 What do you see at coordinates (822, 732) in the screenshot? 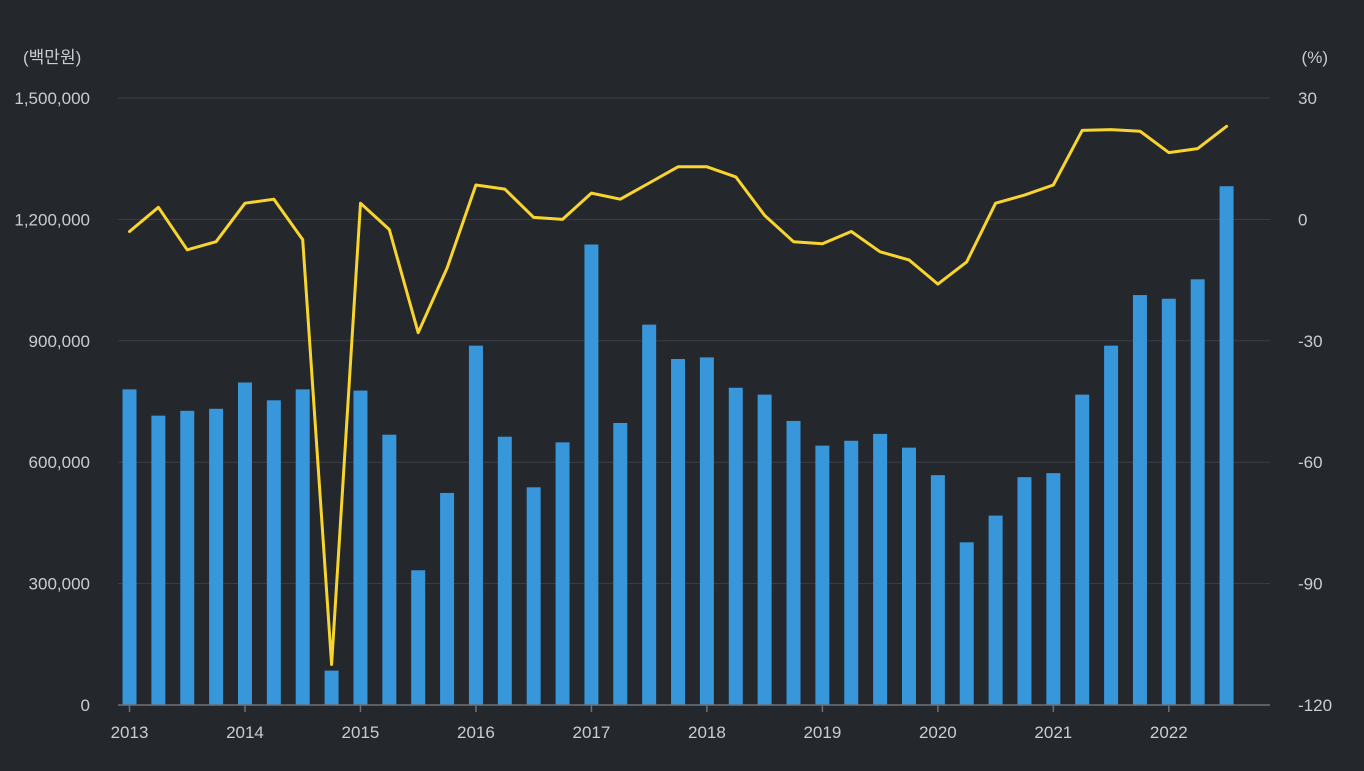
I see `x-tick-label: 2019` at bounding box center [822, 732].